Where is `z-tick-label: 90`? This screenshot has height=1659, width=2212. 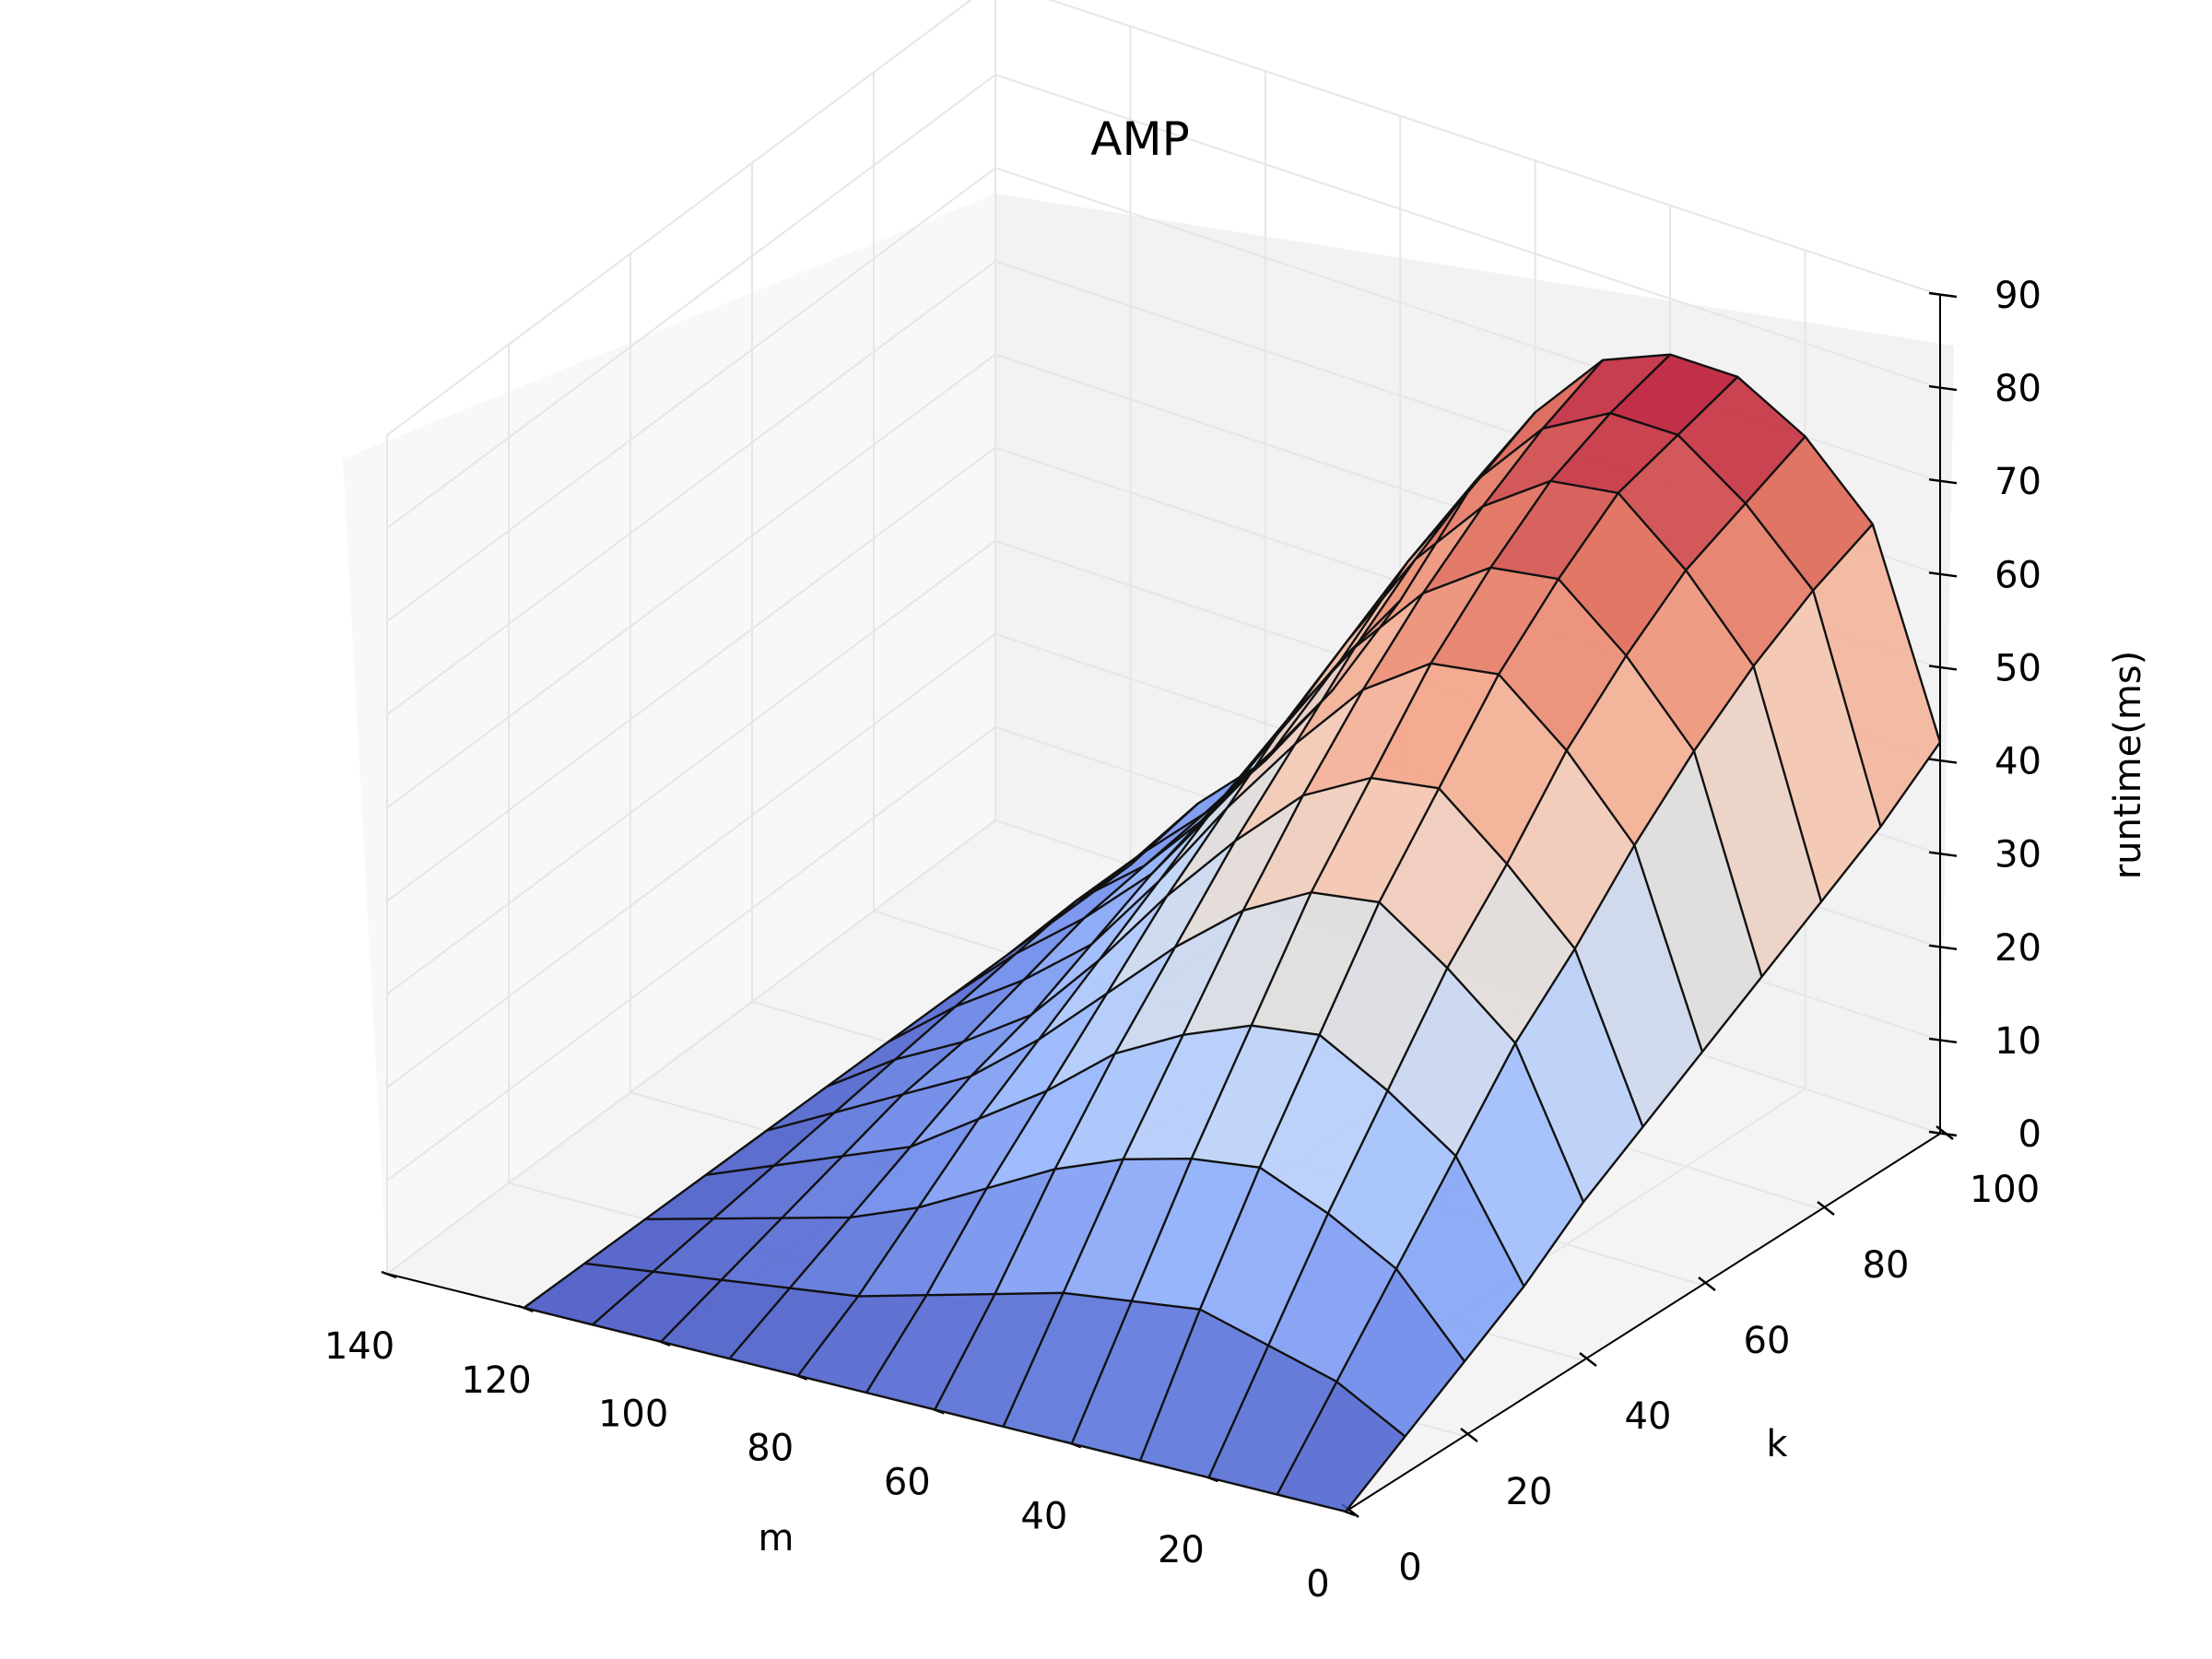 z-tick-label: 90 is located at coordinates (2017, 296).